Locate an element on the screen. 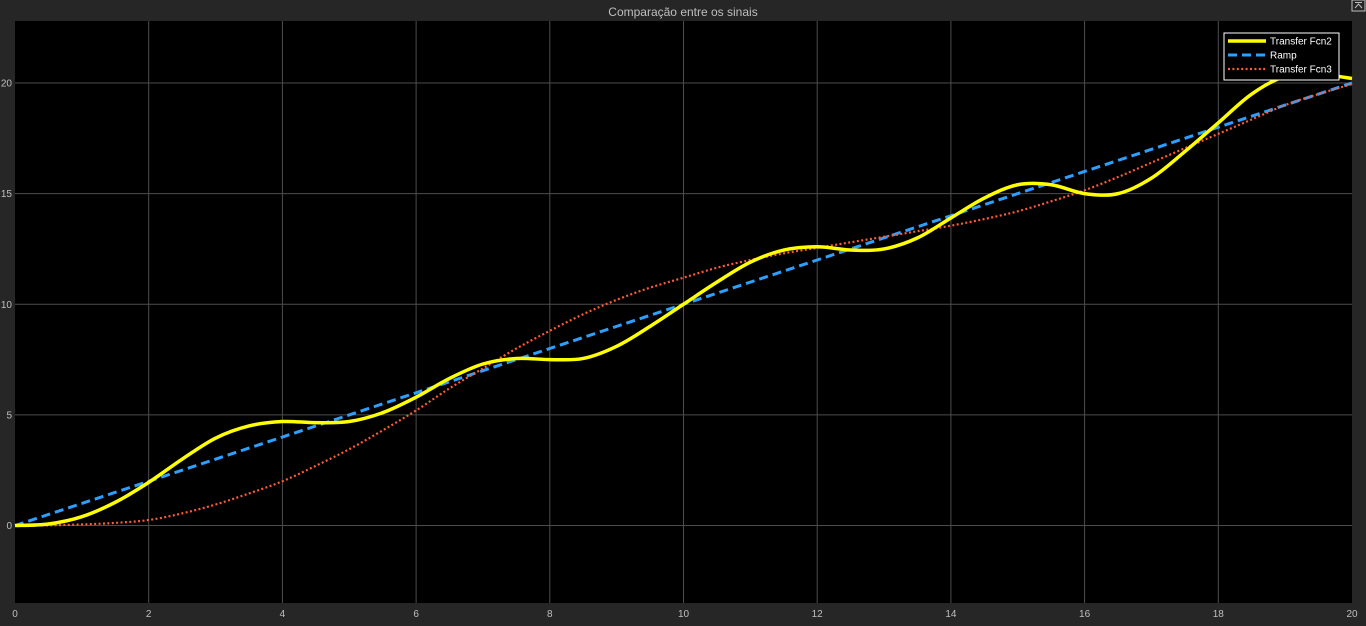  x-tick-label: 0 is located at coordinates (15, 614).